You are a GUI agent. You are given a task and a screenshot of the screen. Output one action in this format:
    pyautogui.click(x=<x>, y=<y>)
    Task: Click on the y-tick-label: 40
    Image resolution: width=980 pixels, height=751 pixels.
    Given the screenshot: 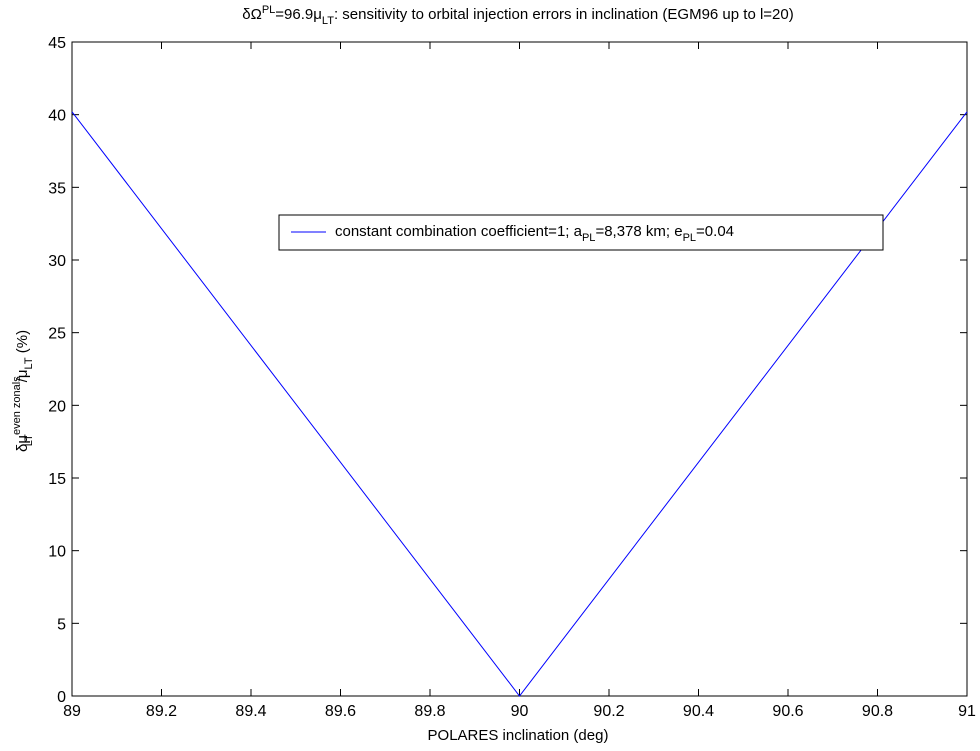 What is the action you would take?
    pyautogui.click(x=57, y=116)
    